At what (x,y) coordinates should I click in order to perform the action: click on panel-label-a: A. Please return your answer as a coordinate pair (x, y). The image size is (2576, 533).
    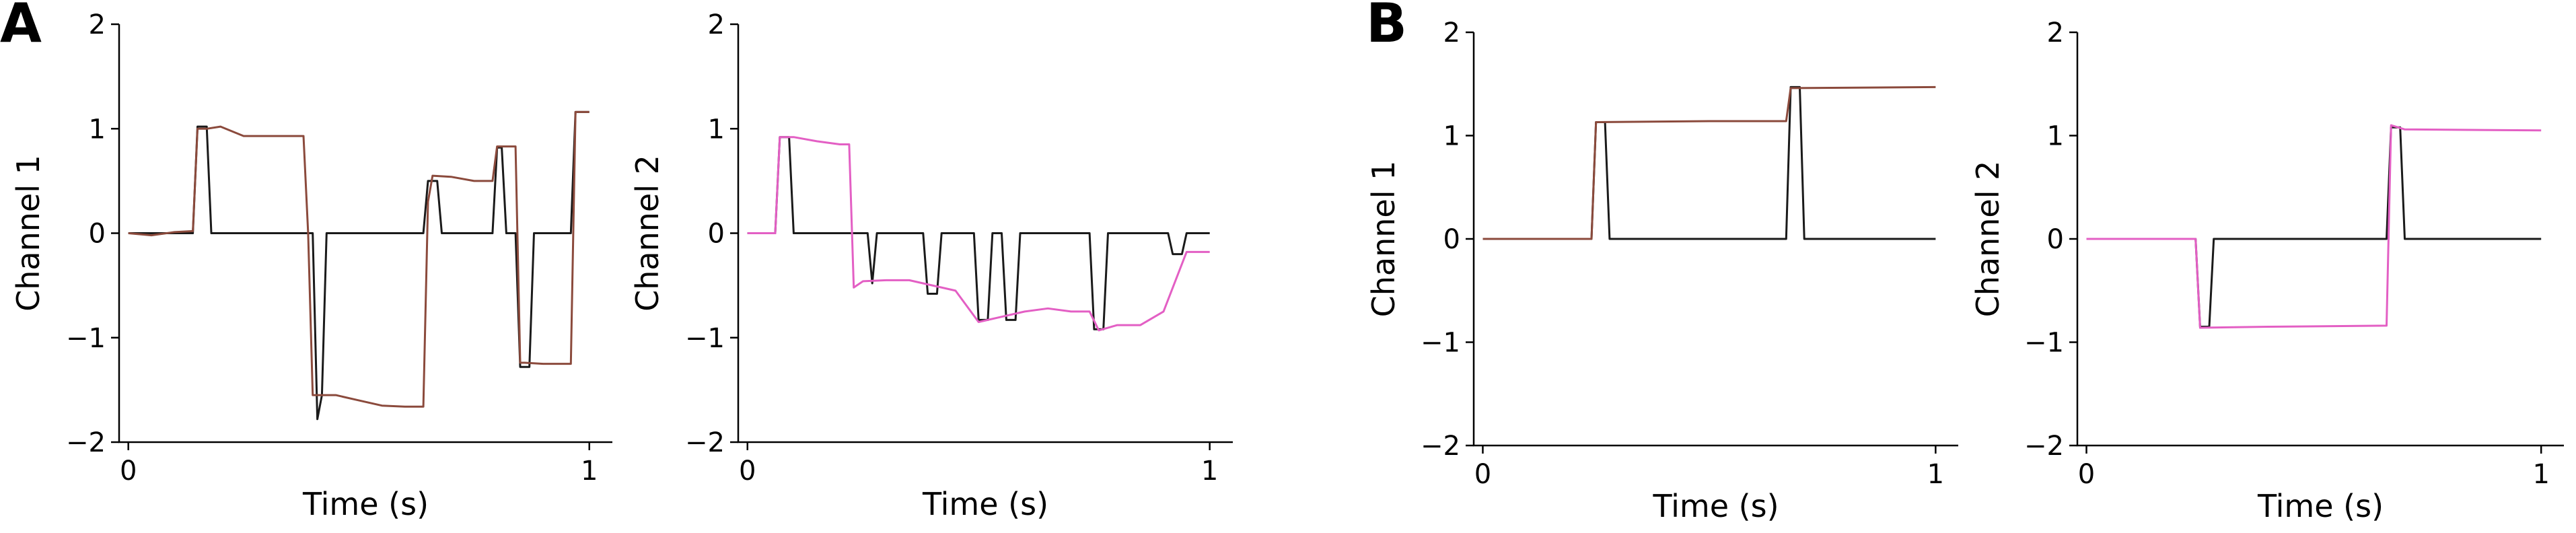
    Looking at the image, I should click on (21, 27).